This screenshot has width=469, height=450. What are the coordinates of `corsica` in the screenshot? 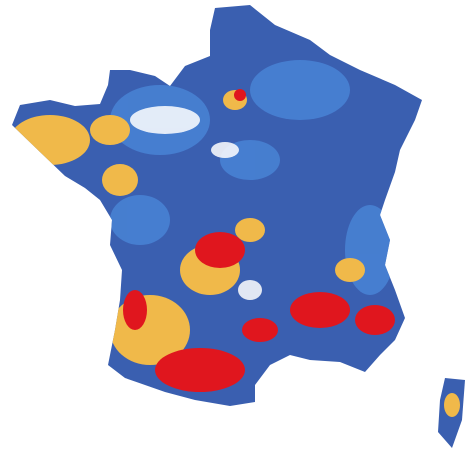 It's located at (451, 413).